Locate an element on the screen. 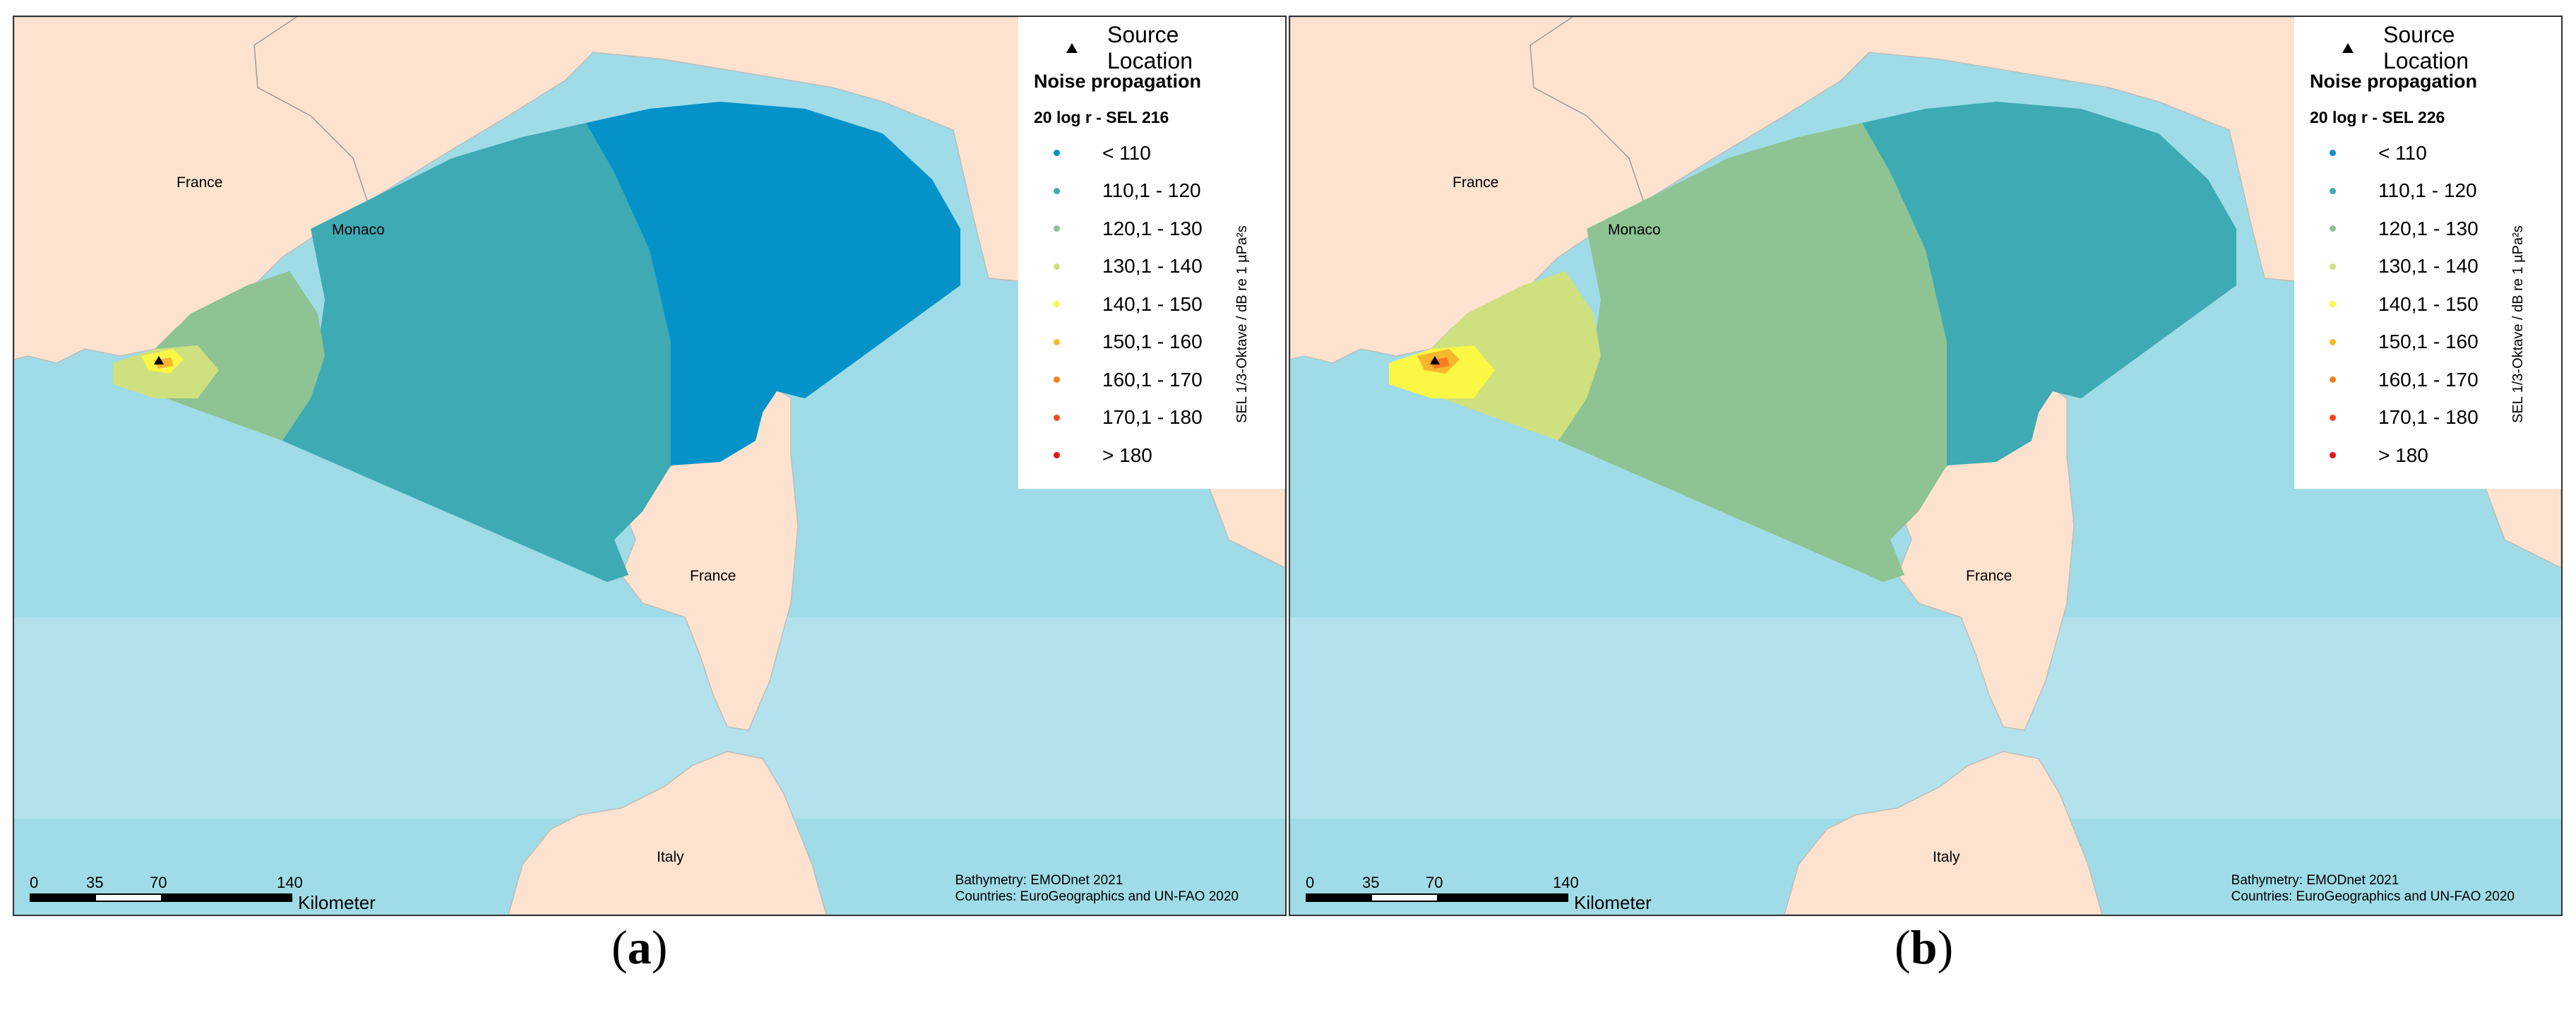 The width and height of the screenshot is (2576, 1010). label-france-corsica: France is located at coordinates (713, 576).